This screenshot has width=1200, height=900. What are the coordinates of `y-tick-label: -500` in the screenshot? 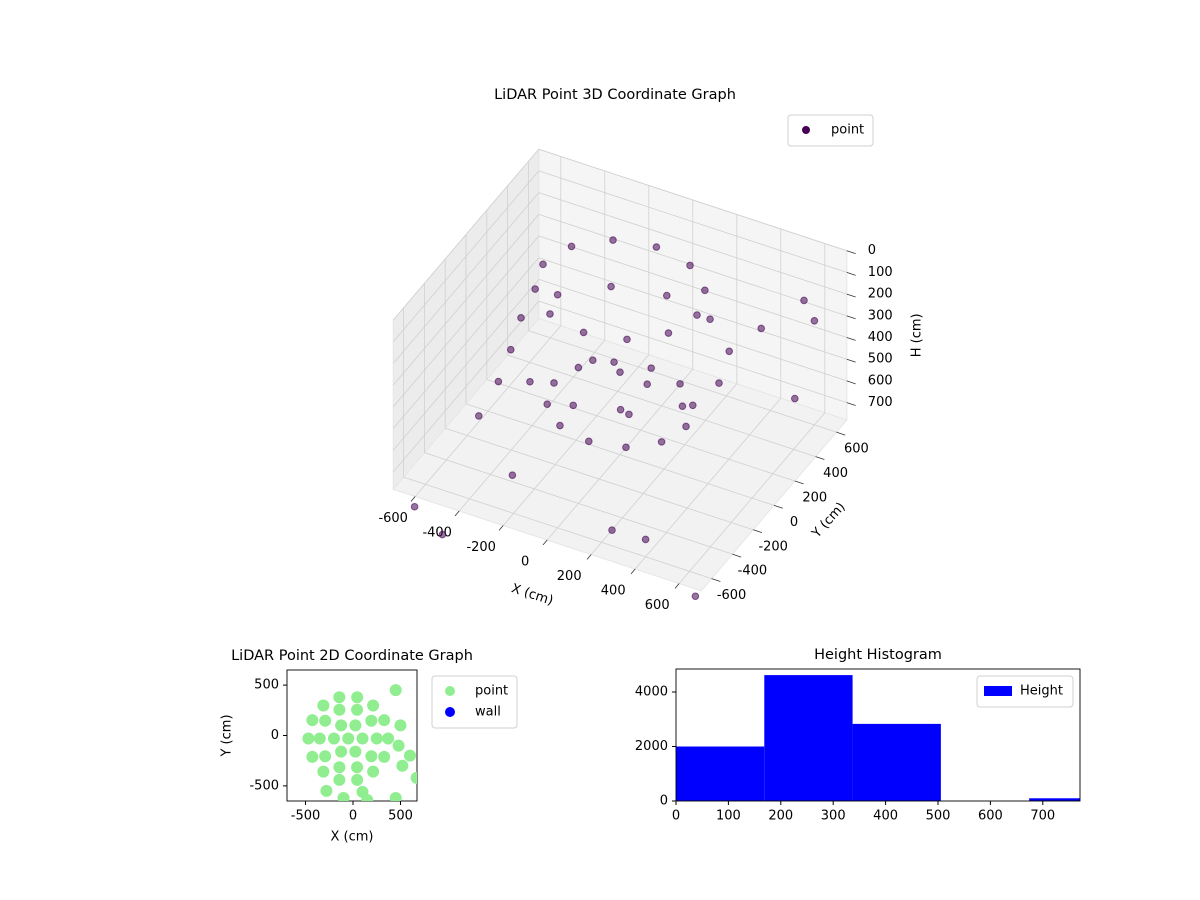 It's located at (264, 785).